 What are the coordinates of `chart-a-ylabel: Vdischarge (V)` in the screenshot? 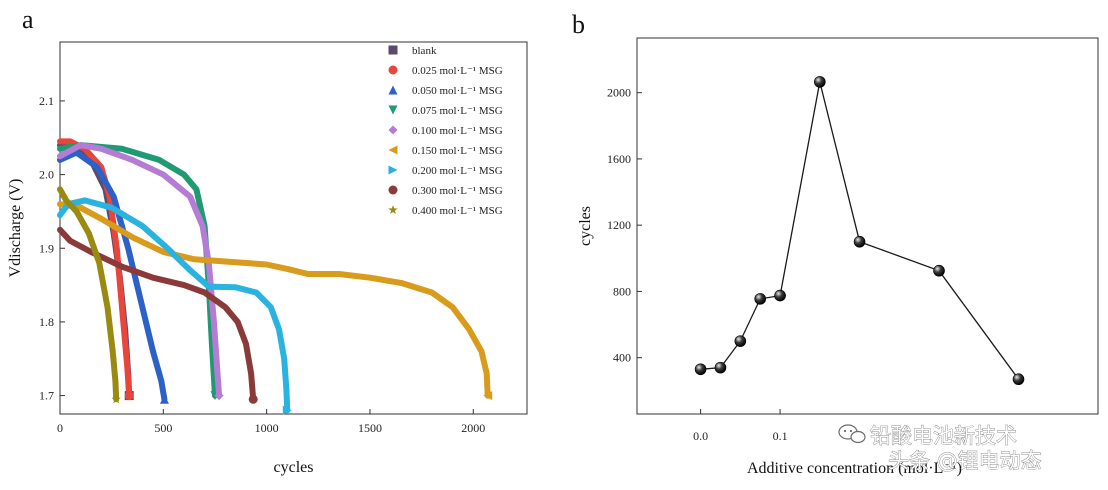 It's located at (15, 228).